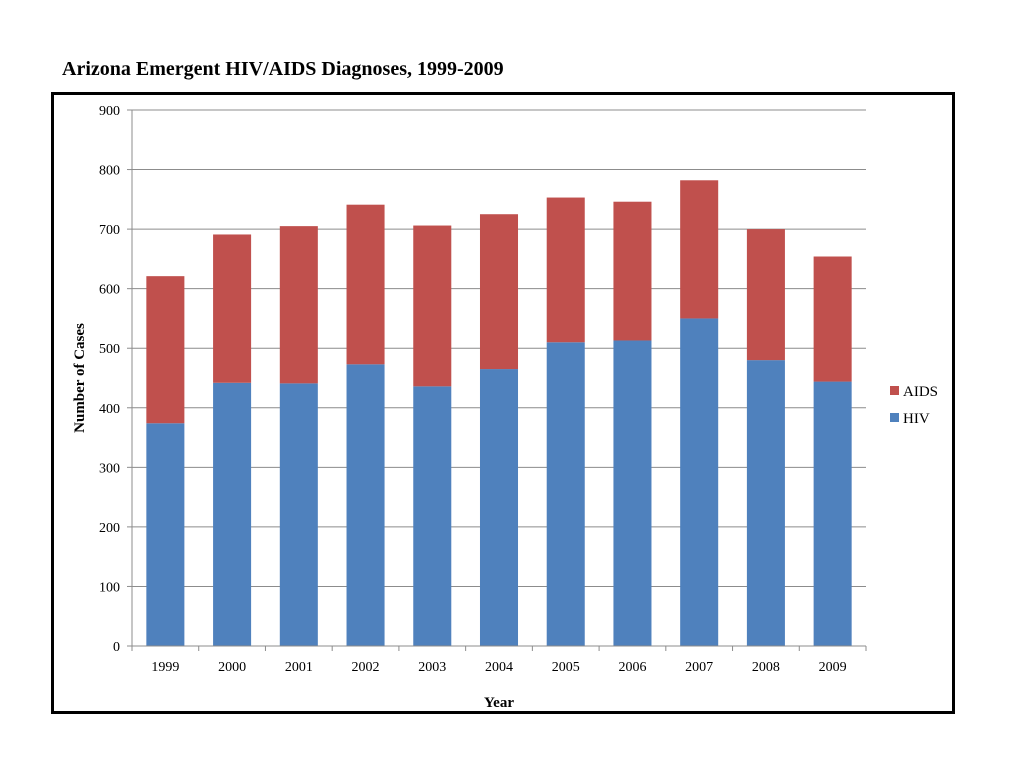 The width and height of the screenshot is (1024, 768). I want to click on y-tick-label: 900, so click(109, 111).